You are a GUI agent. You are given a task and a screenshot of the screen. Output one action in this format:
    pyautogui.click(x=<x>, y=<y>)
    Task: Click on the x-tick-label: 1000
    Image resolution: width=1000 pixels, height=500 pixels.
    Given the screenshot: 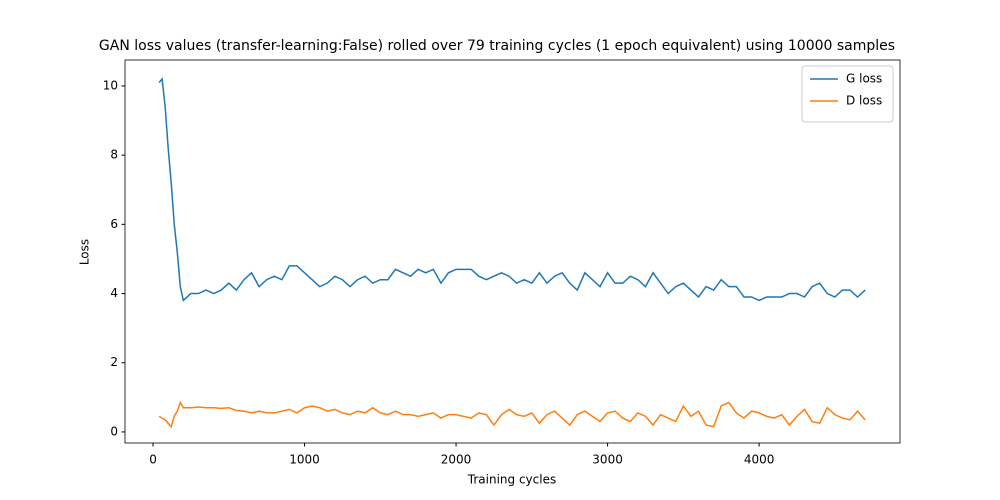 What is the action you would take?
    pyautogui.click(x=304, y=460)
    